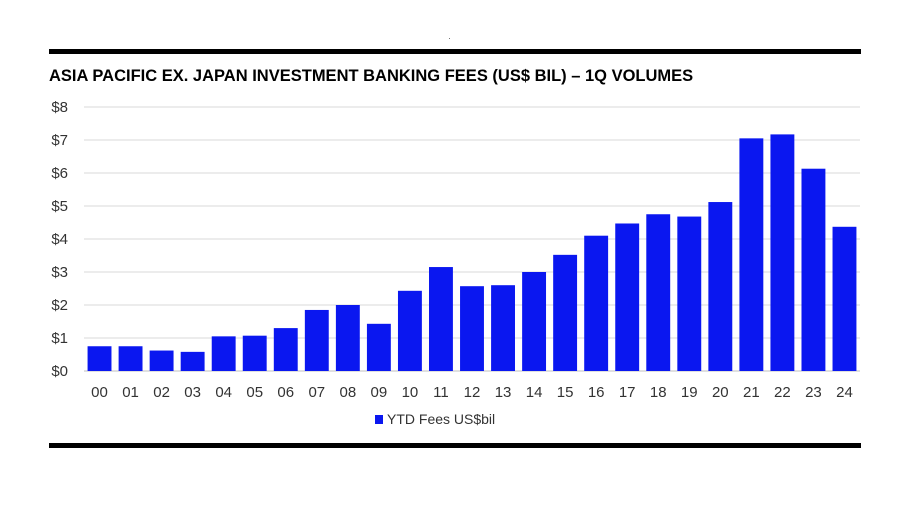 This screenshot has width=900, height=506. I want to click on x-tick-label: 17, so click(627, 392).